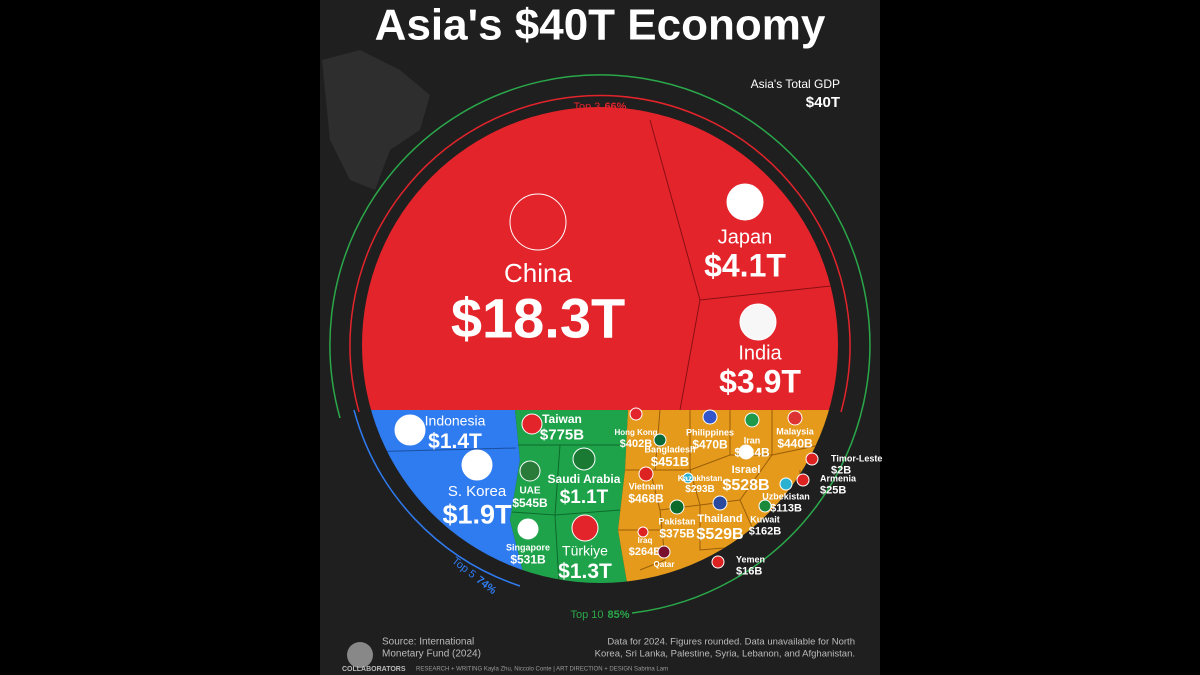  Describe the element at coordinates (669, 449) in the screenshot. I see `country-name: Bangladesh` at that location.